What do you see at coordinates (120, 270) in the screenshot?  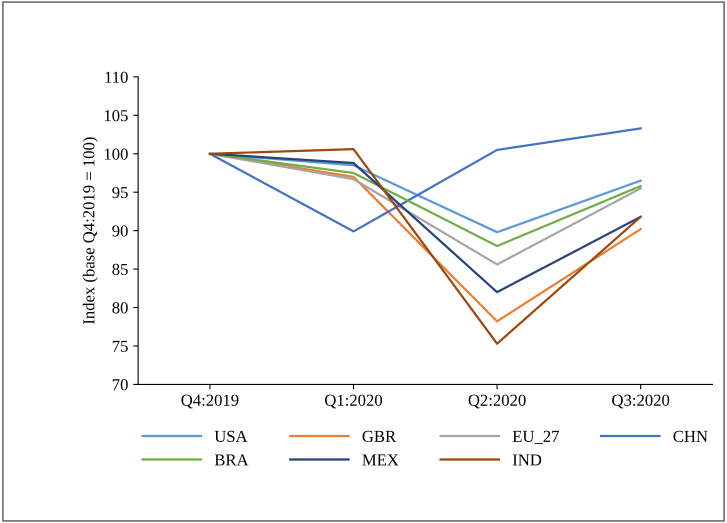 I see `y-tick-label: 85` at bounding box center [120, 270].